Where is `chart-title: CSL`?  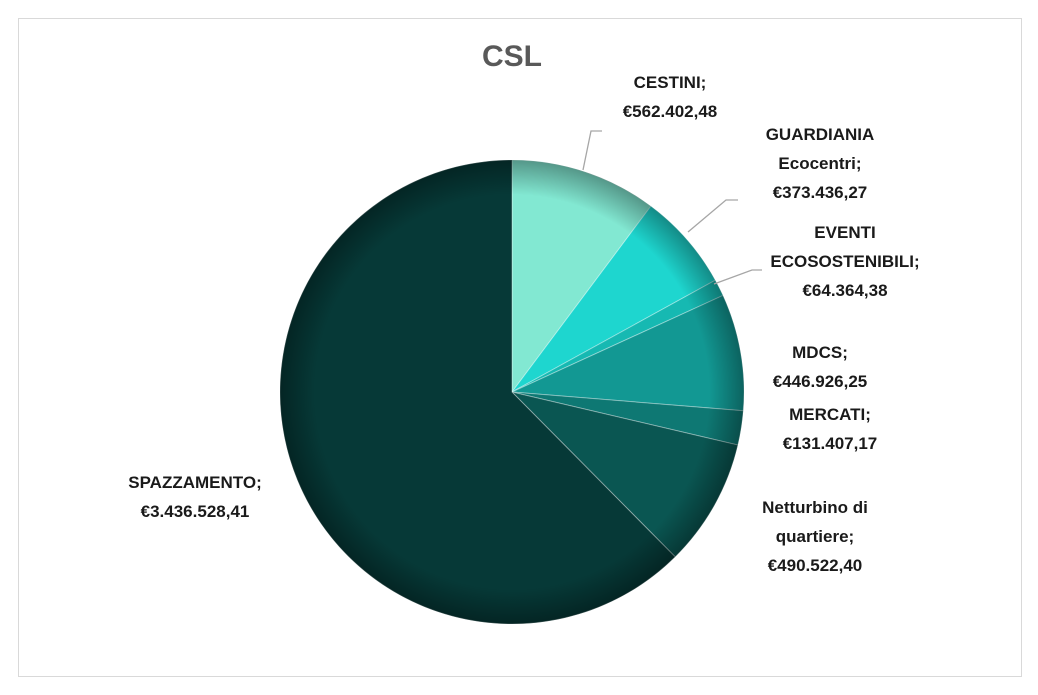 chart-title: CSL is located at coordinates (512, 56).